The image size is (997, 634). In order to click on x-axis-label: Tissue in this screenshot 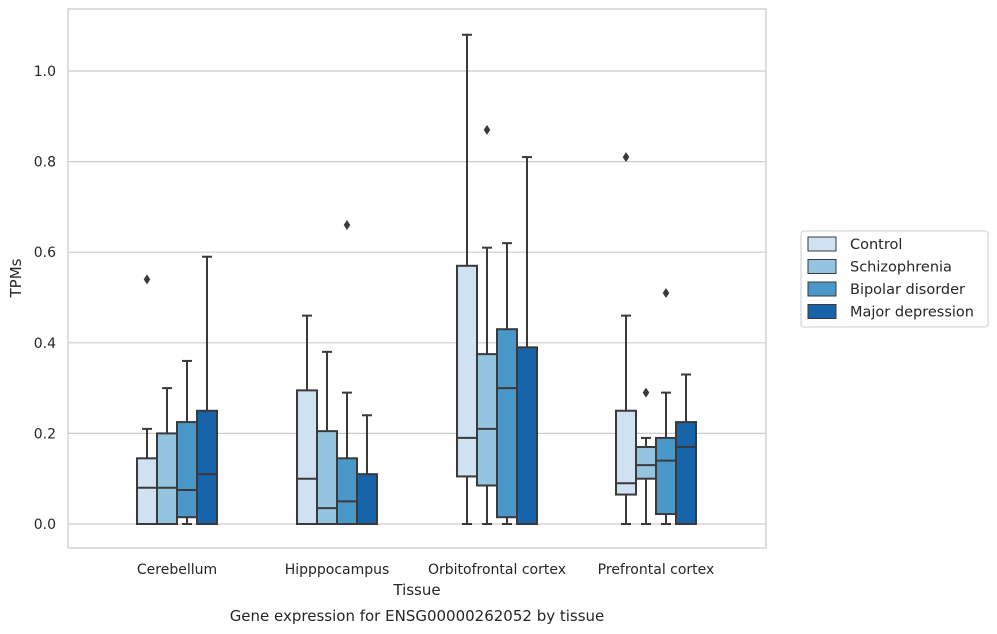, I will do `click(416, 590)`.